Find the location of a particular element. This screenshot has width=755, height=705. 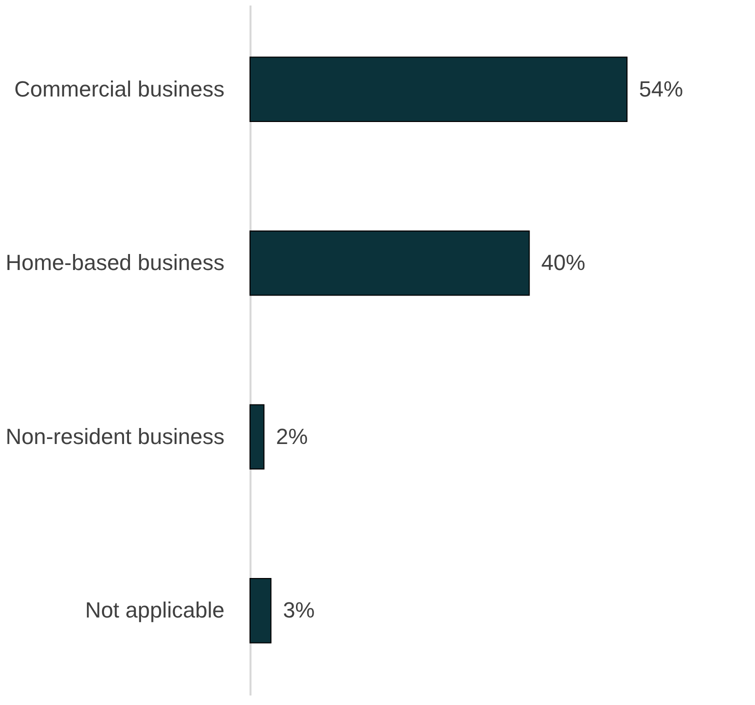

data-label: 40% is located at coordinates (563, 263).